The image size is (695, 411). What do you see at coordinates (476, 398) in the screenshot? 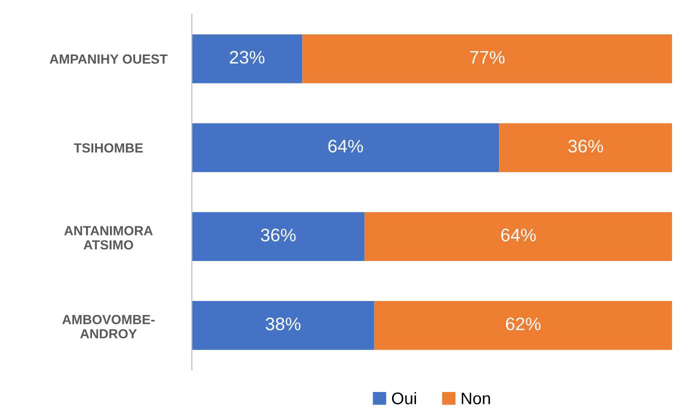
I see `legend-label: Non` at bounding box center [476, 398].